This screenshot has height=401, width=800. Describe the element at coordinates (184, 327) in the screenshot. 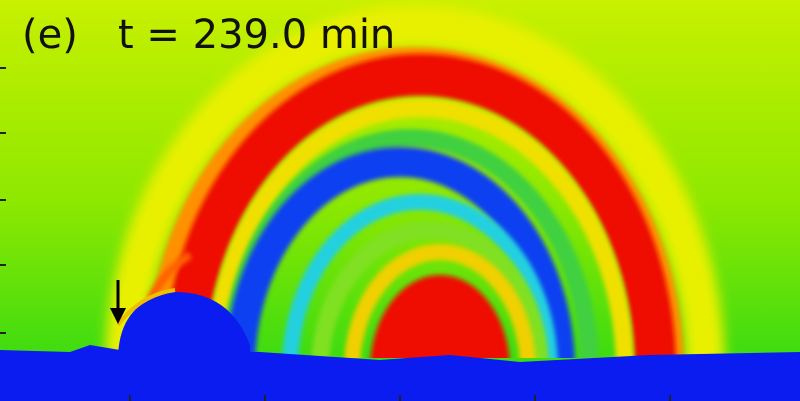

I see `blue-dome` at that location.